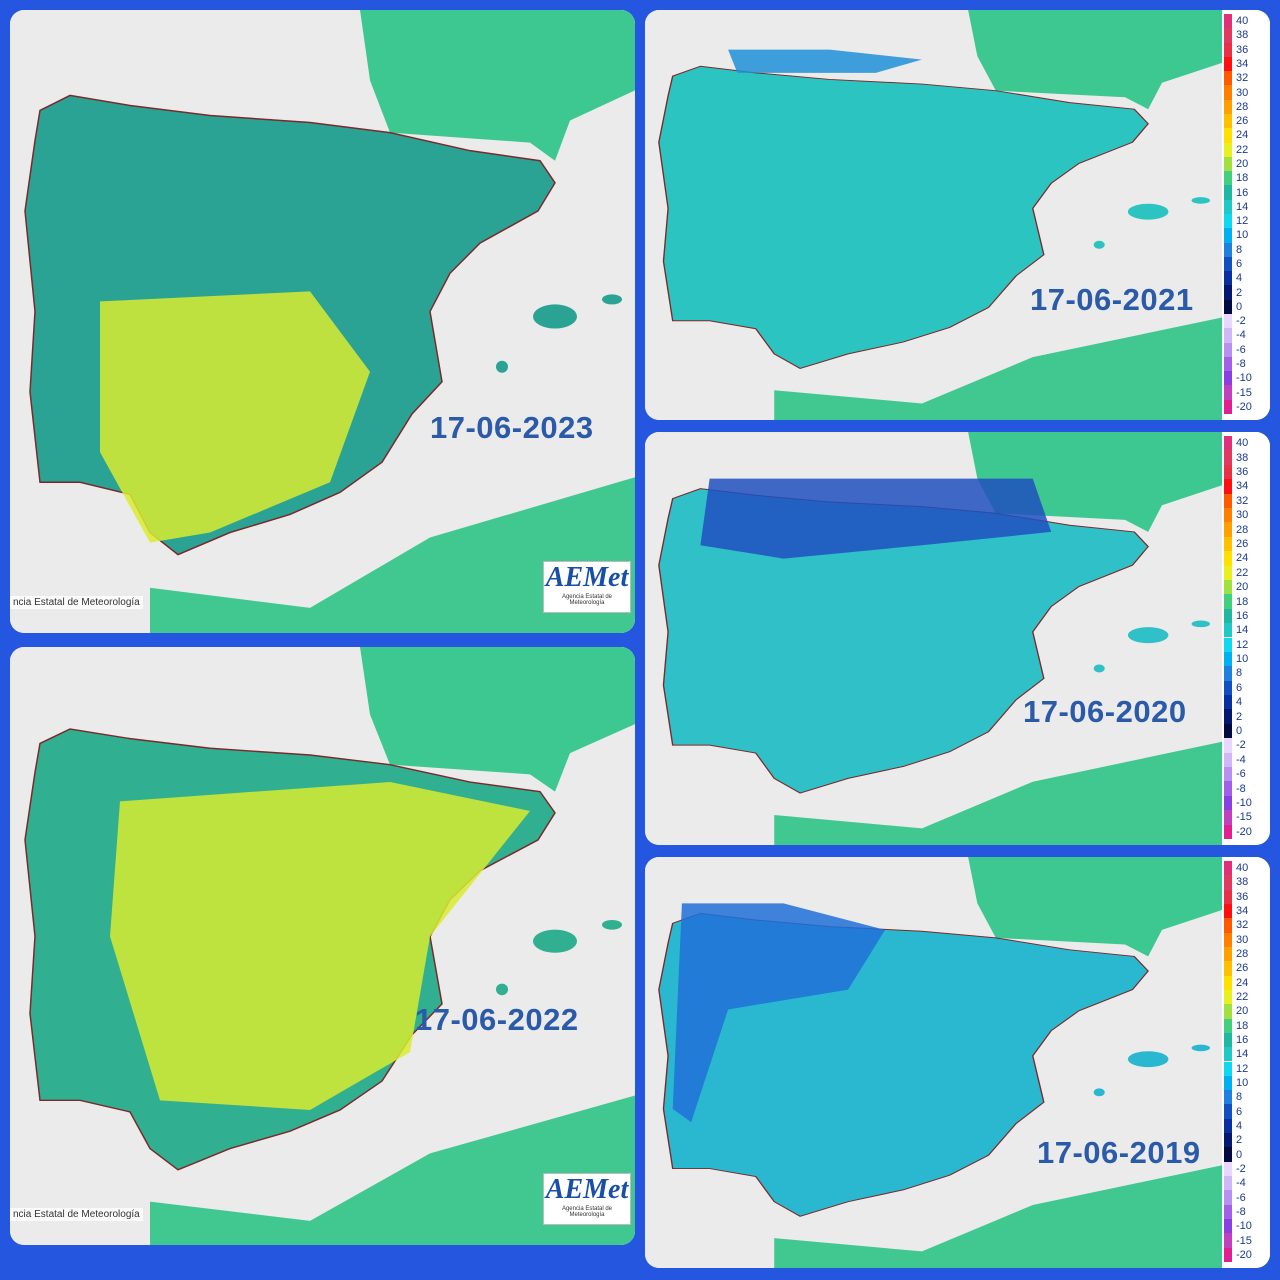  Describe the element at coordinates (1242, 997) in the screenshot. I see `legend-label: 22` at that location.